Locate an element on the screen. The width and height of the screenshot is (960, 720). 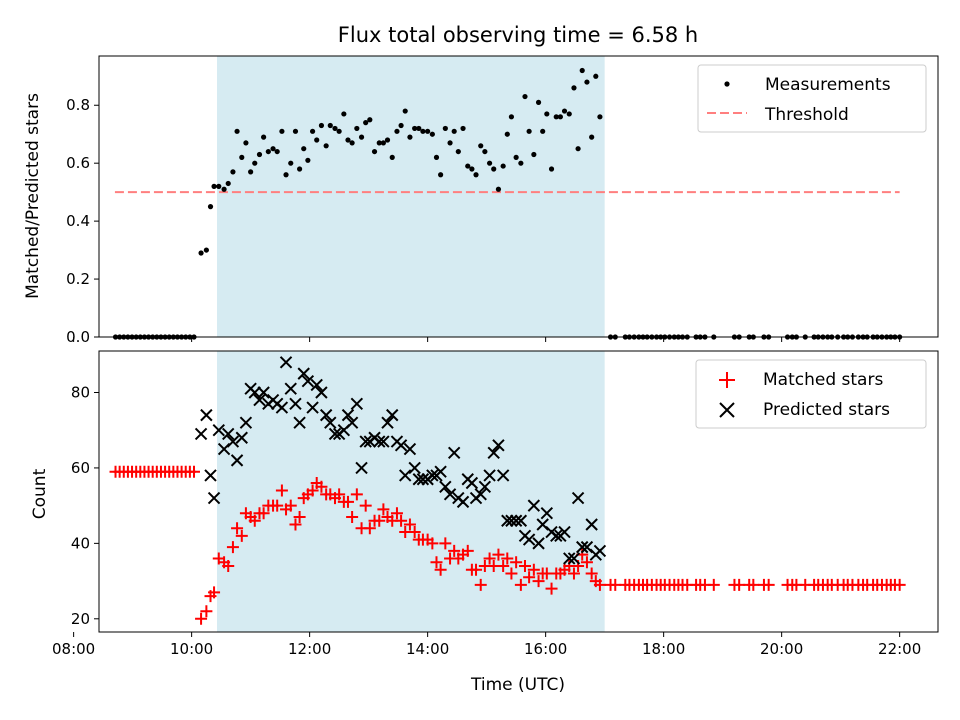
bottom-legend: Matched stars Predicted stars is located at coordinates (811, 394).